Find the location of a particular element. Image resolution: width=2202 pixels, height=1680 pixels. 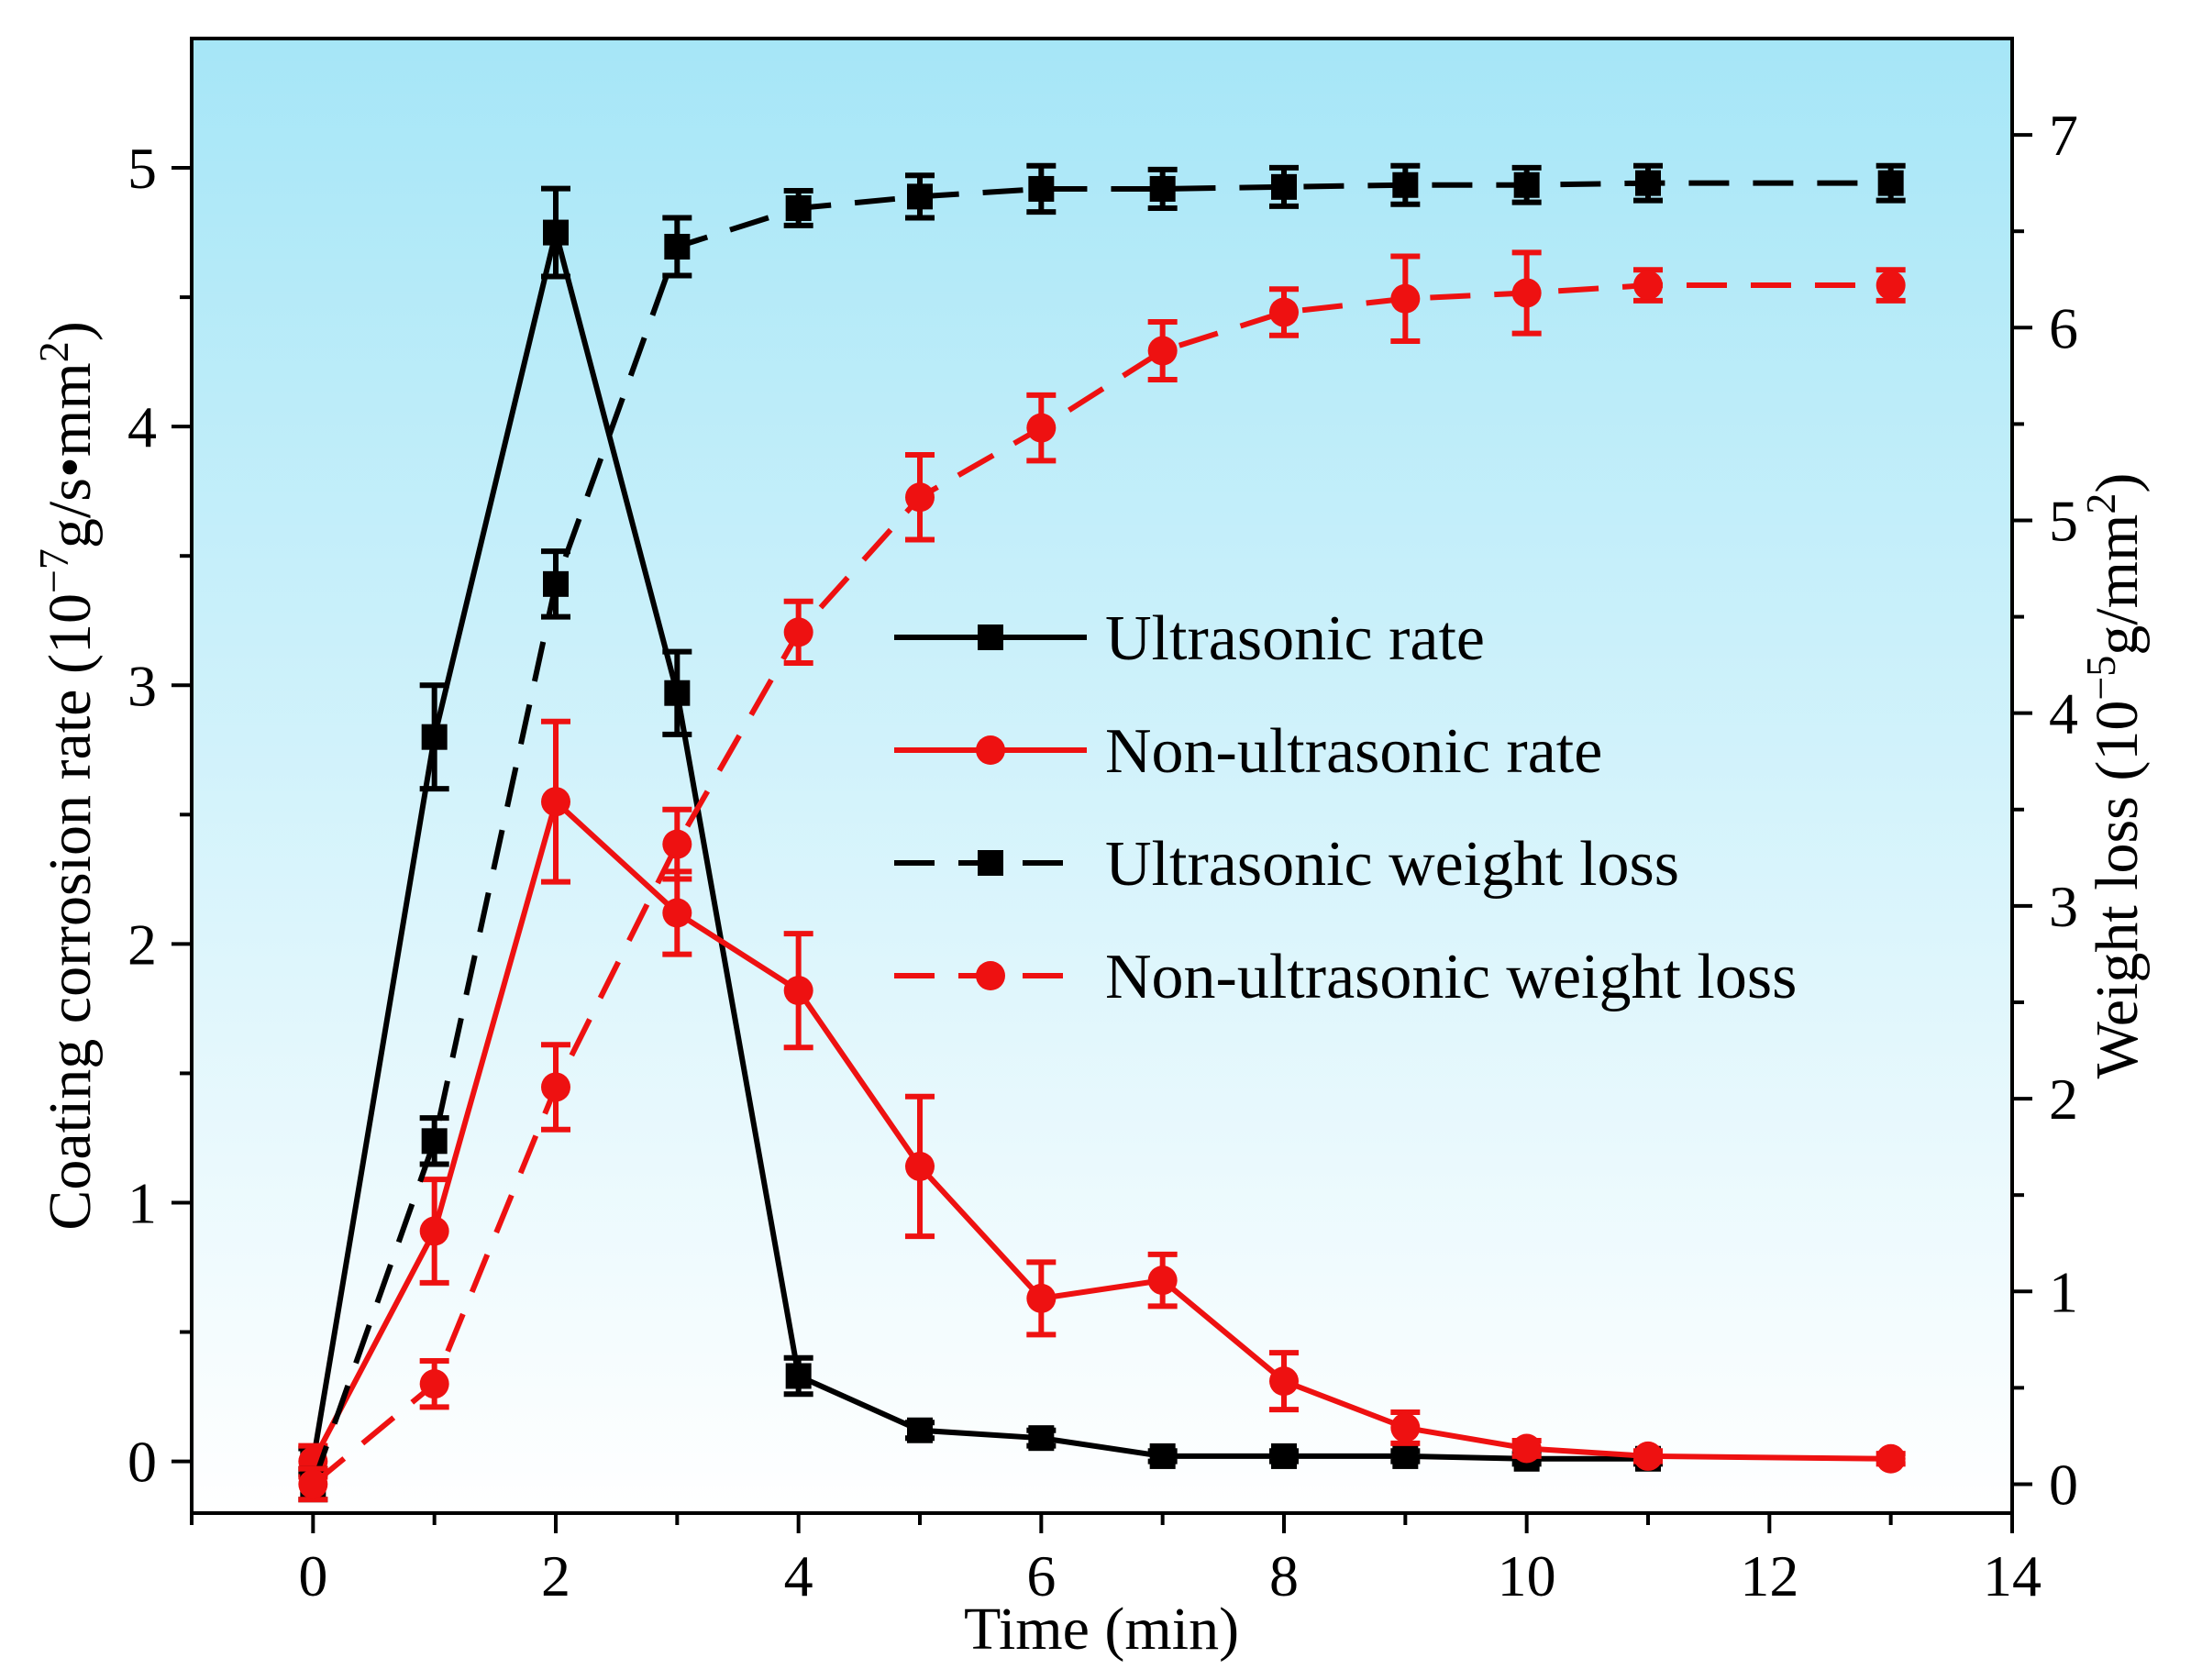

y-left-tick-label: 2 is located at coordinates (142, 944).